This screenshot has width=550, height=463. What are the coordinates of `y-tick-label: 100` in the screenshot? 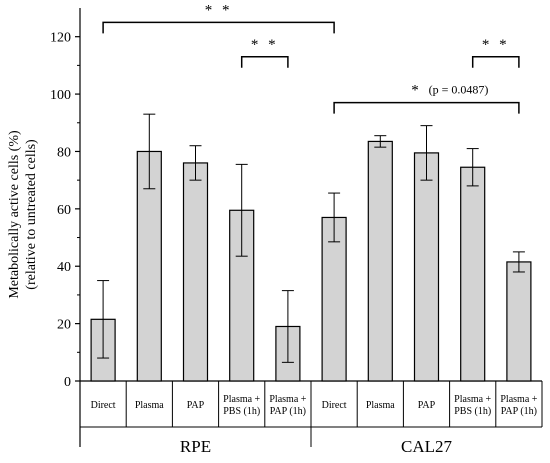 It's located at (60, 95).